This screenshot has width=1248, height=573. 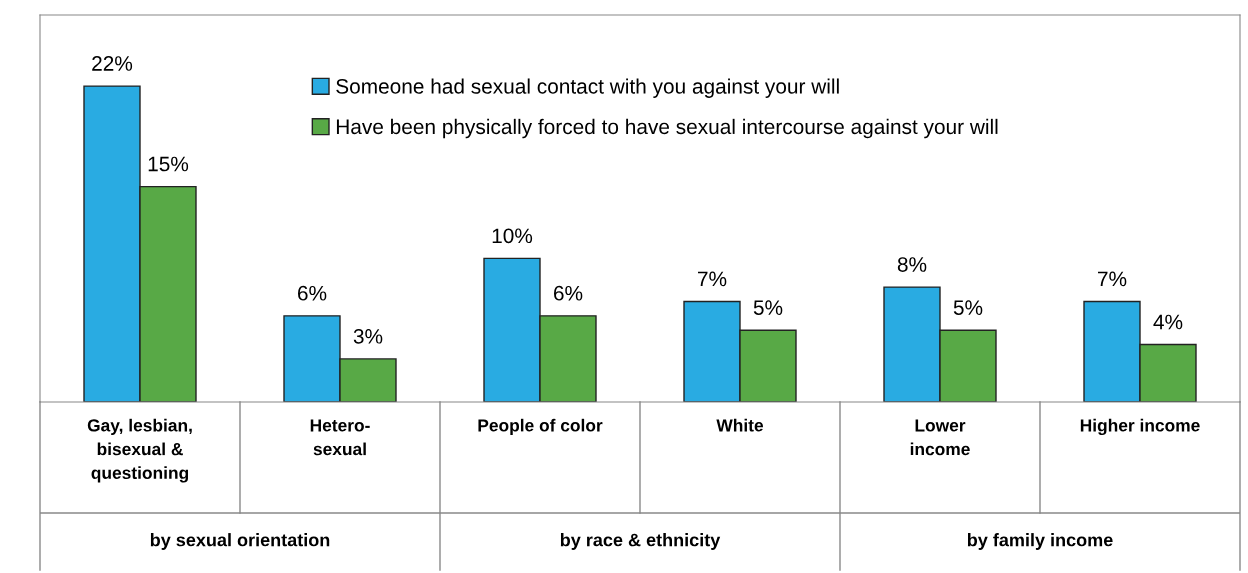 What do you see at coordinates (168, 164) in the screenshot?
I see `data-label: 15%` at bounding box center [168, 164].